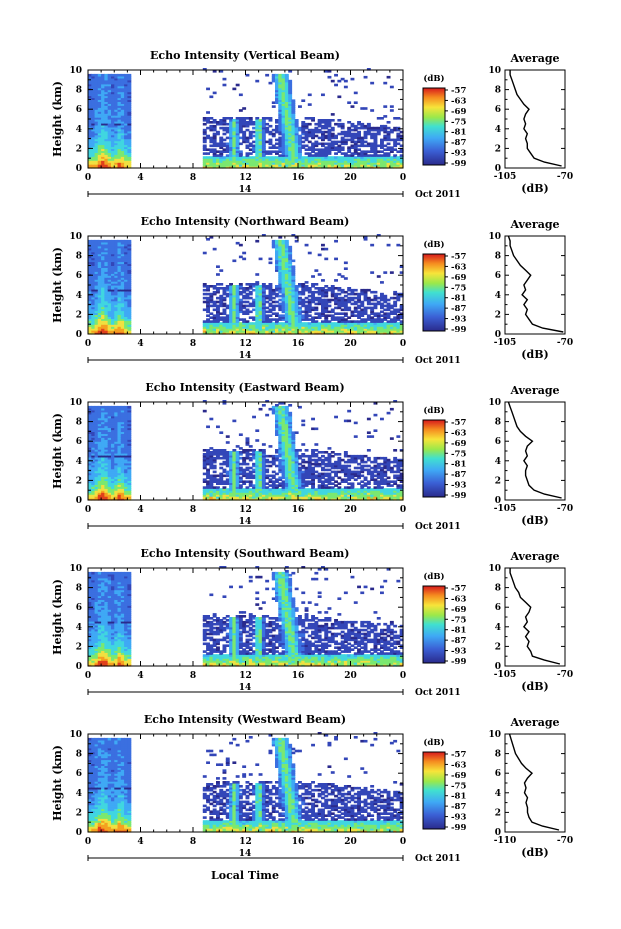 The width and height of the screenshot is (621, 929). What do you see at coordinates (88, 344) in the screenshot?
I see `x-tick-label: 0` at bounding box center [88, 344].